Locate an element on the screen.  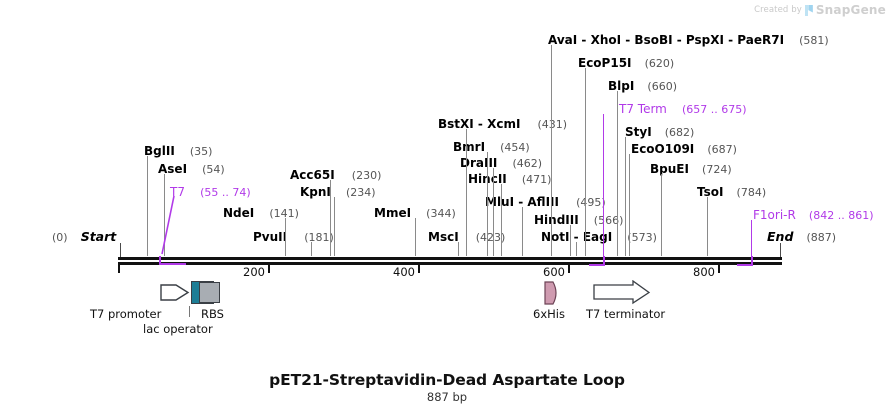
snapgene-flag-icon is located at coordinates (808, 10).